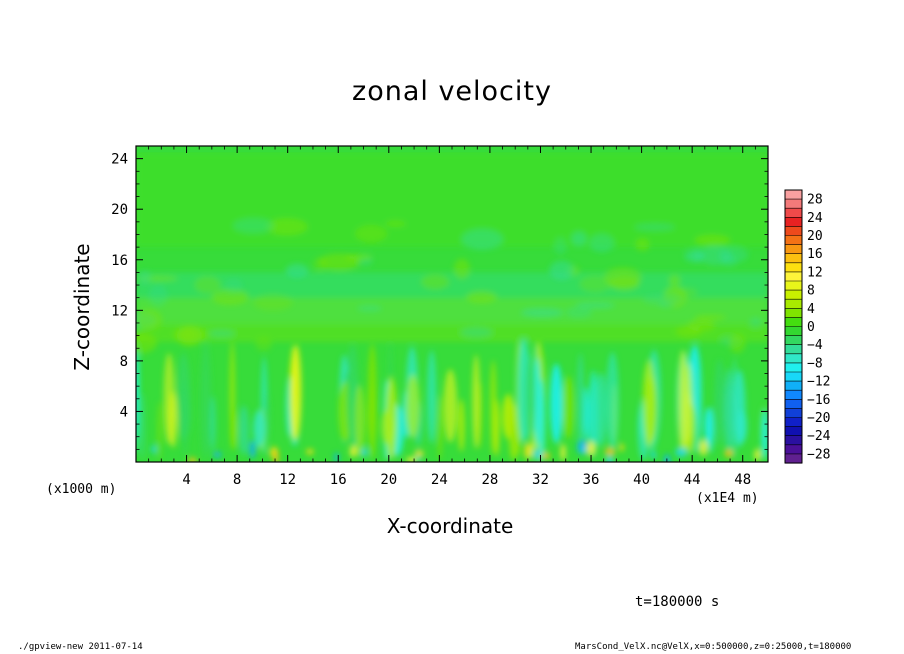 This screenshot has height=654, width=904. I want to click on colorbar-label: −12, so click(818, 382).